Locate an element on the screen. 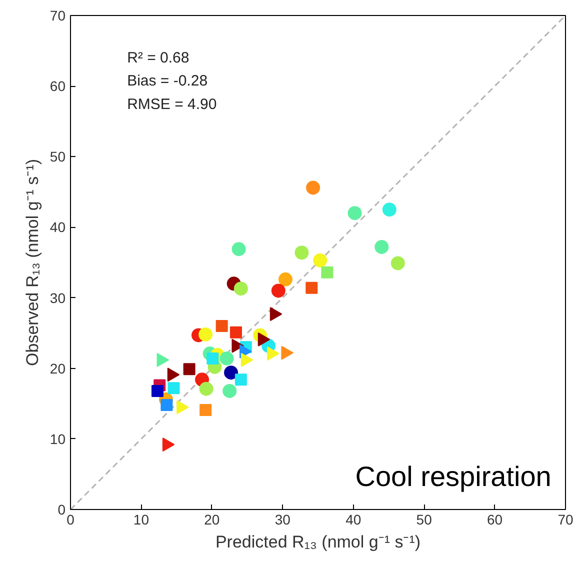 Image resolution: width=577 pixels, height=569 pixels. x-tick-label: 40 is located at coordinates (354, 520).